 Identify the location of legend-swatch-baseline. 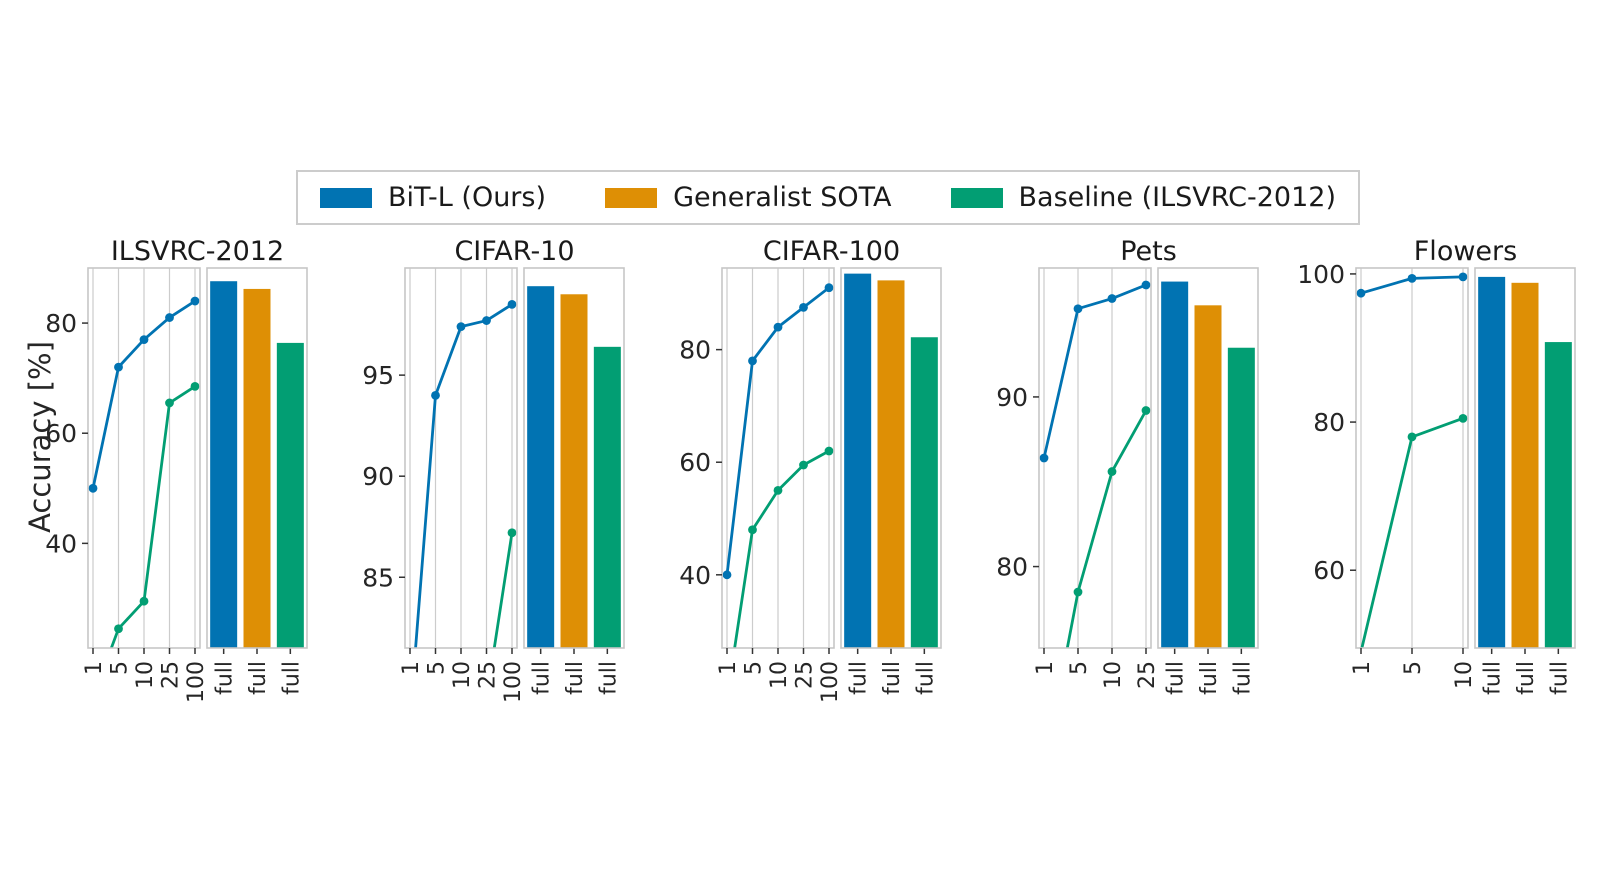
(976, 197).